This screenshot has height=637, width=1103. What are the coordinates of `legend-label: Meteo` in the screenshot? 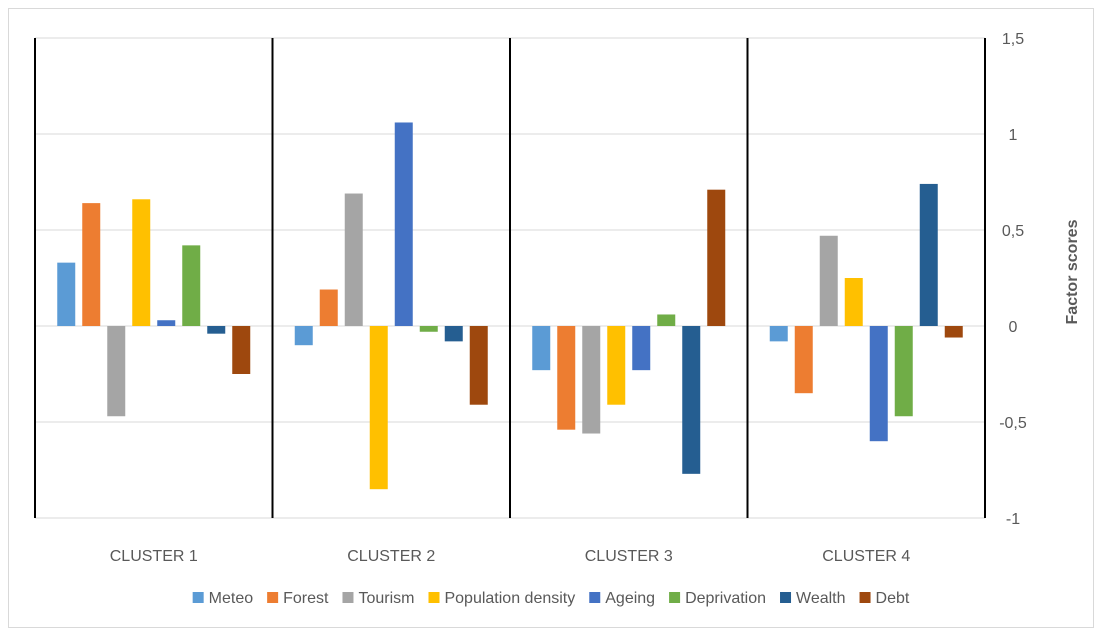 It's located at (231, 598).